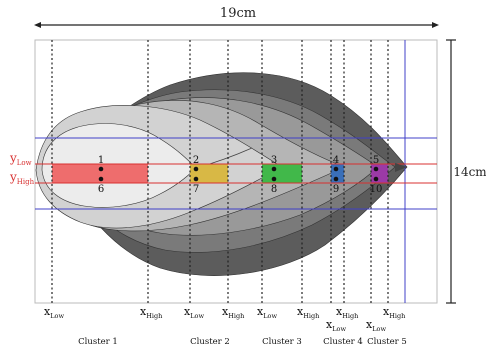 Image resolution: width=486 pixels, height=351 pixels. Describe the element at coordinates (379, 329) in the screenshot. I see `x-label-9-sub: Low` at that location.